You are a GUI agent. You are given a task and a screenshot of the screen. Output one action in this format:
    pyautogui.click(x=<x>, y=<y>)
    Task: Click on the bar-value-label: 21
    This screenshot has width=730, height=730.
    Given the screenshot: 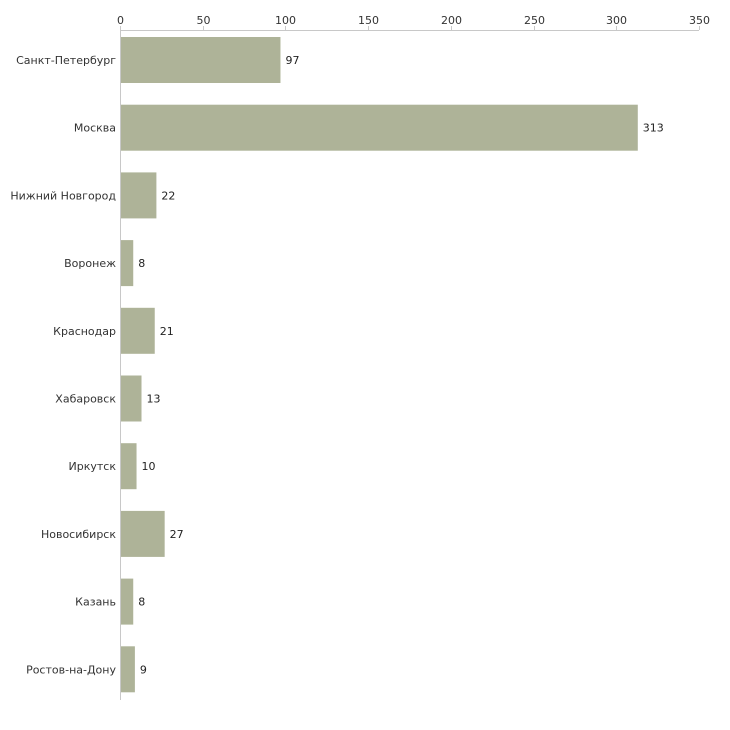 What is the action you would take?
    pyautogui.click(x=167, y=331)
    